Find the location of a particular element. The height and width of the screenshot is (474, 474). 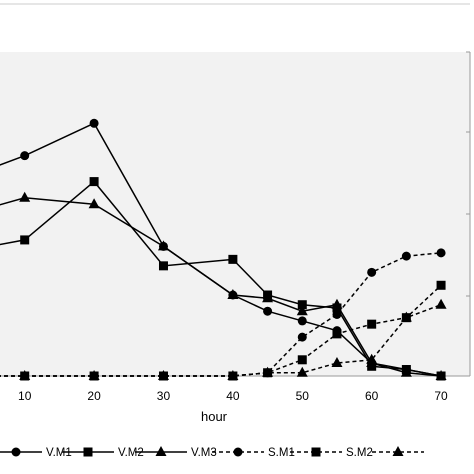

x-tick-label: 30 is located at coordinates (164, 396).